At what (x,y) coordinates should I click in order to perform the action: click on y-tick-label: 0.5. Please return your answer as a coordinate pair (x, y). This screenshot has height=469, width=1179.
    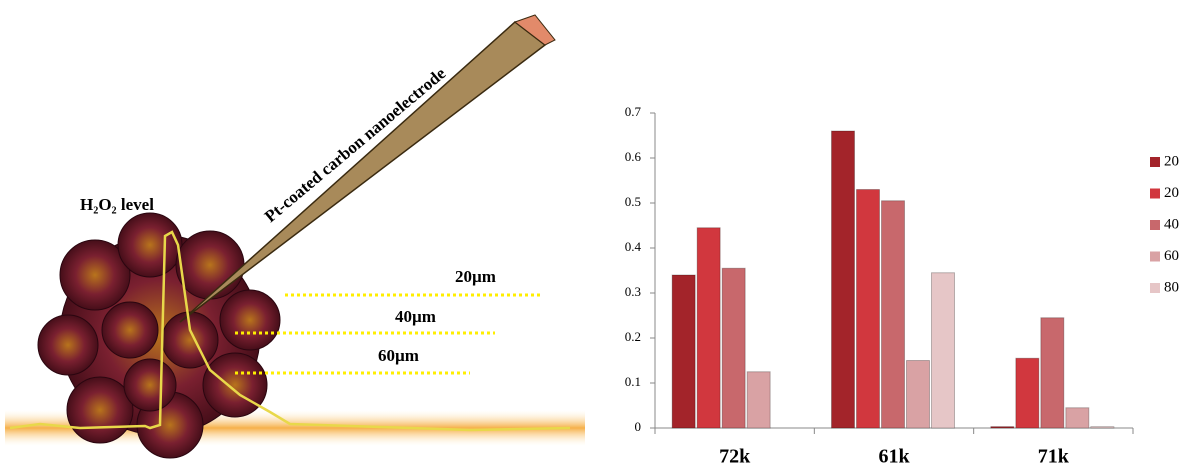
    Looking at the image, I should click on (633, 201).